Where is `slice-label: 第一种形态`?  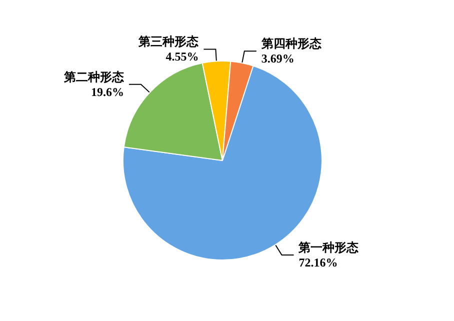 slice-label: 第一种形态 is located at coordinates (329, 247).